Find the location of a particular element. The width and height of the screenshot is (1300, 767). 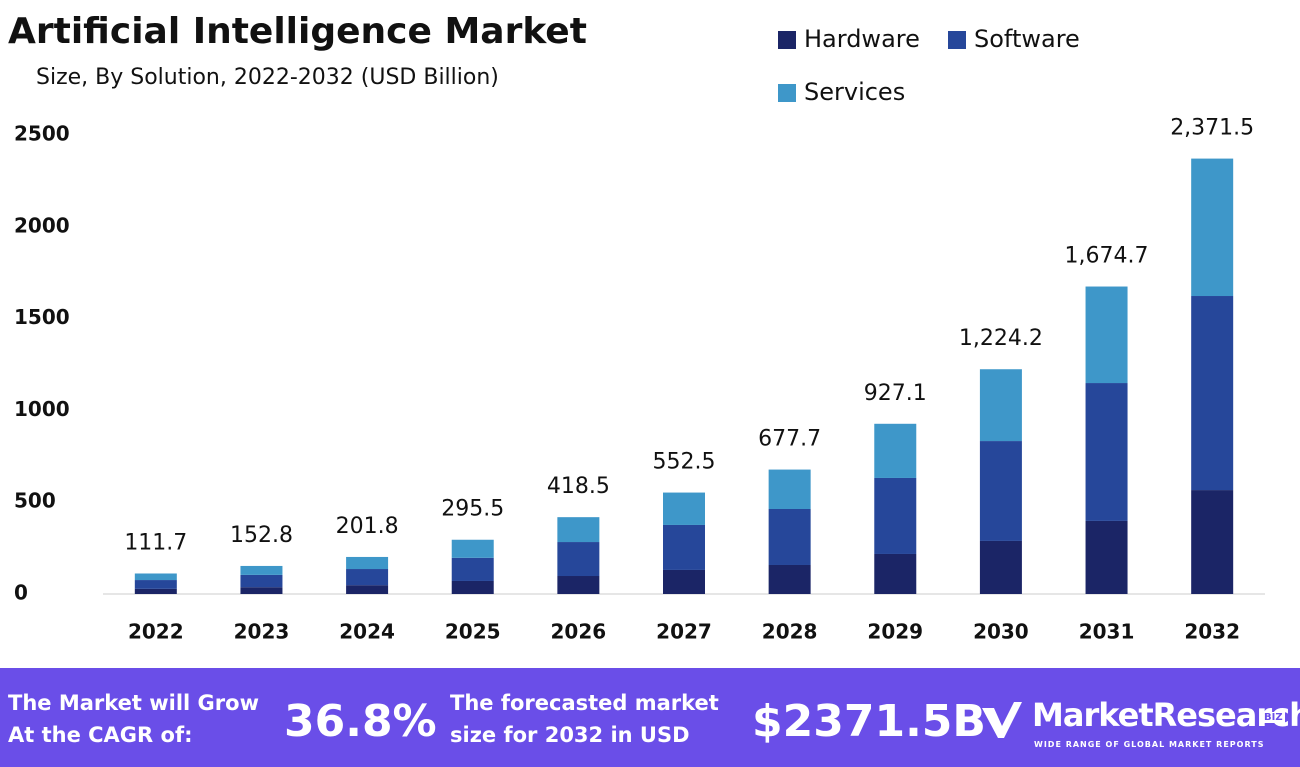

x-tick-label: 2031 is located at coordinates (1107, 632).